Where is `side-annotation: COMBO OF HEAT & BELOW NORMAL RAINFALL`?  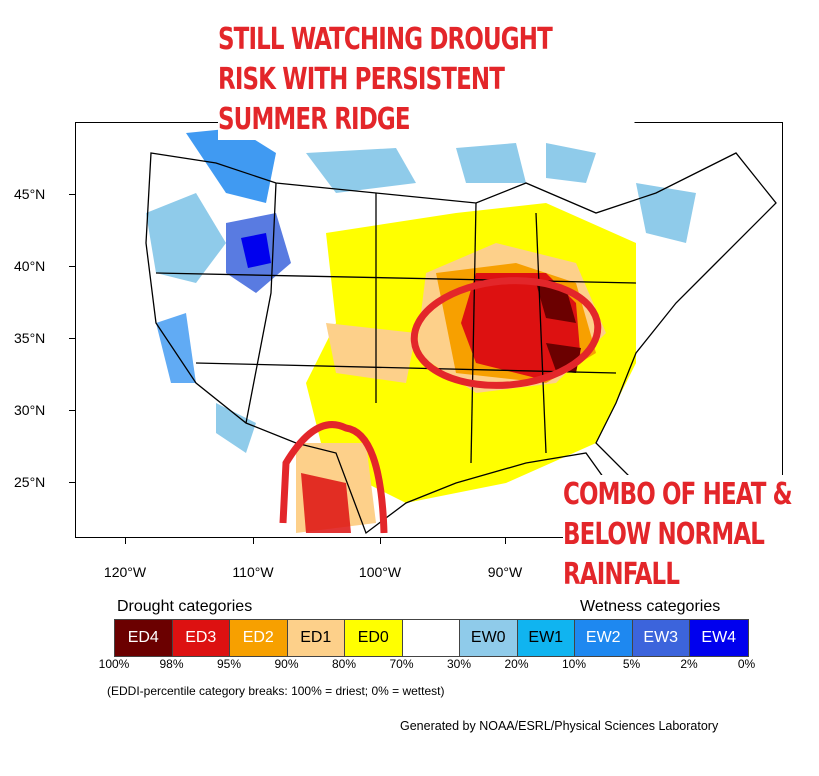
side-annotation: COMBO OF HEAT & BELOW NORMAL RAINFALL is located at coordinates (690, 535).